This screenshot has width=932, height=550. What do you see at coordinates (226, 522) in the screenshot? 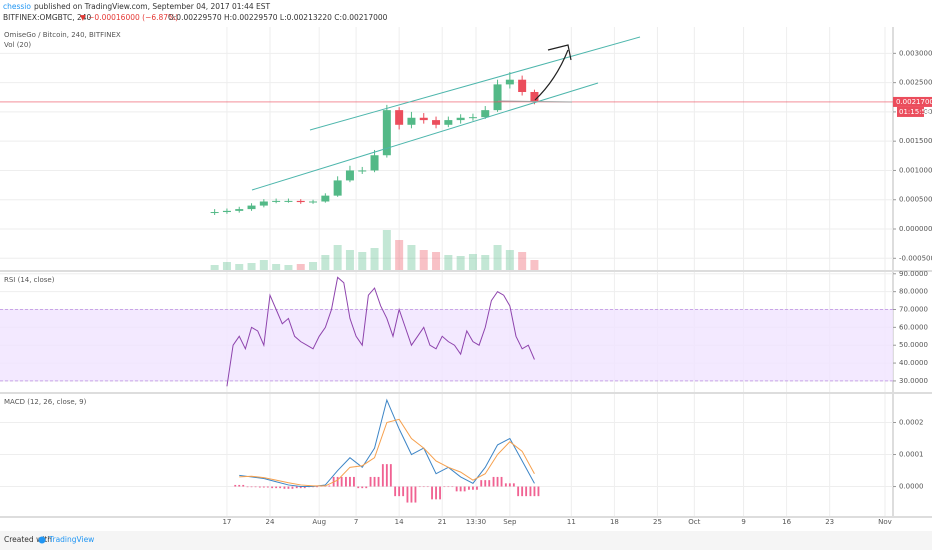
I see `x-tick-label: 17` at bounding box center [226, 522].